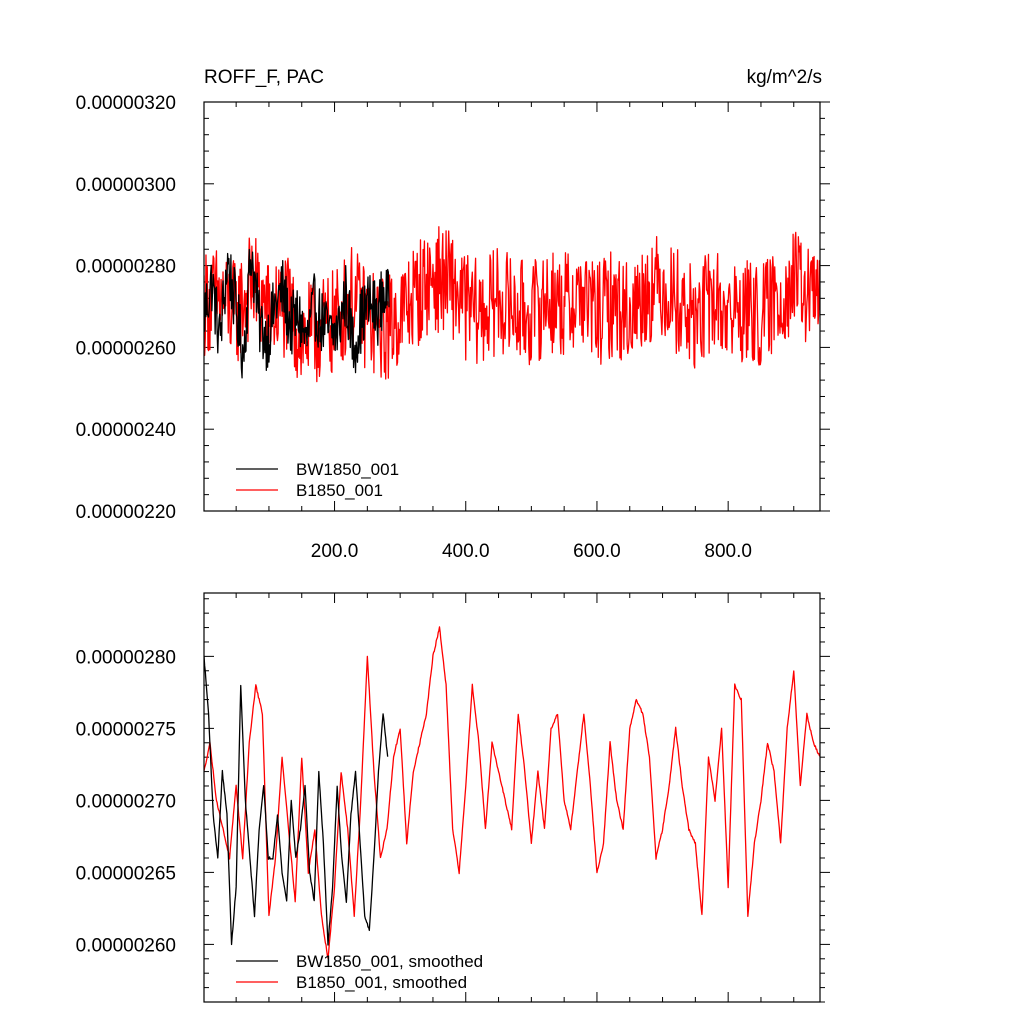 This screenshot has height=1024, width=1024. Describe the element at coordinates (126, 873) in the screenshot. I see `y-tick-label: 0.00000265` at that location.